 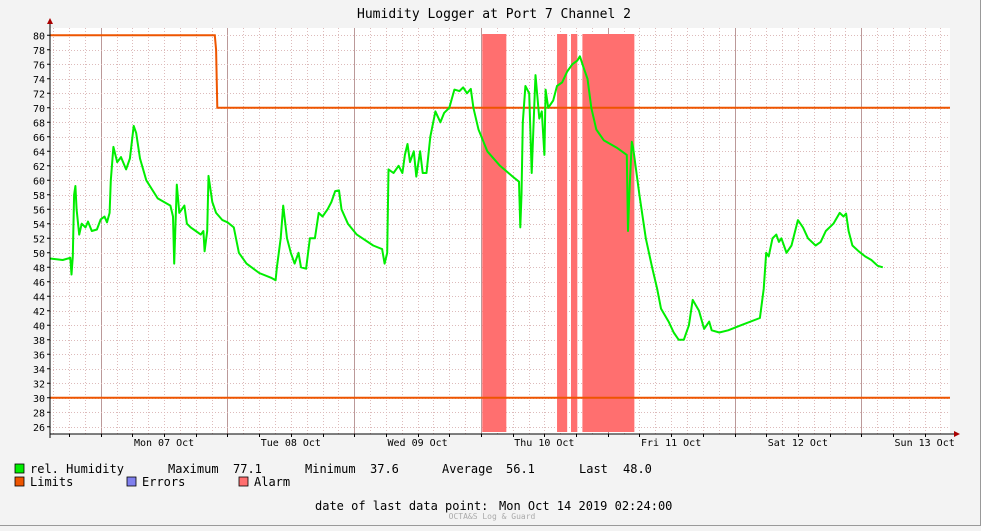 What do you see at coordinates (39, 312) in the screenshot?
I see `y-tick-label: 42` at bounding box center [39, 312].